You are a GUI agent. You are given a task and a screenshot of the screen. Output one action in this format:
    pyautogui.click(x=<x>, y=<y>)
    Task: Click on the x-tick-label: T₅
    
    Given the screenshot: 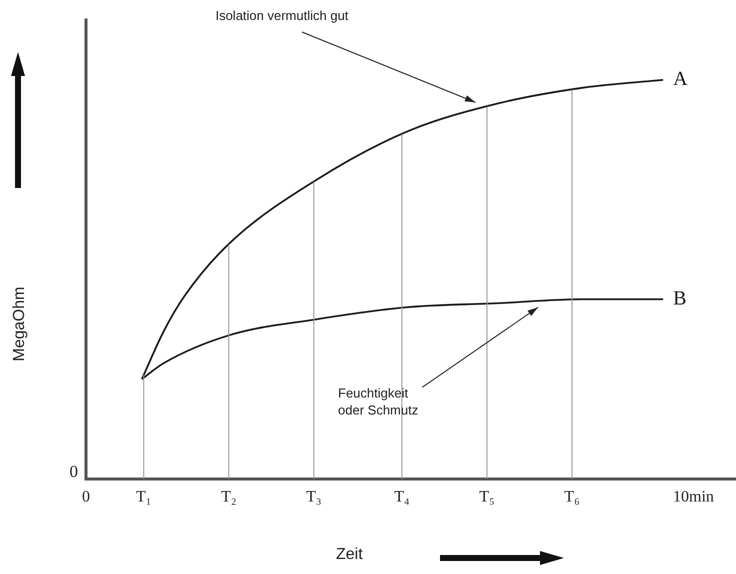 What is the action you would take?
    pyautogui.click(x=487, y=497)
    